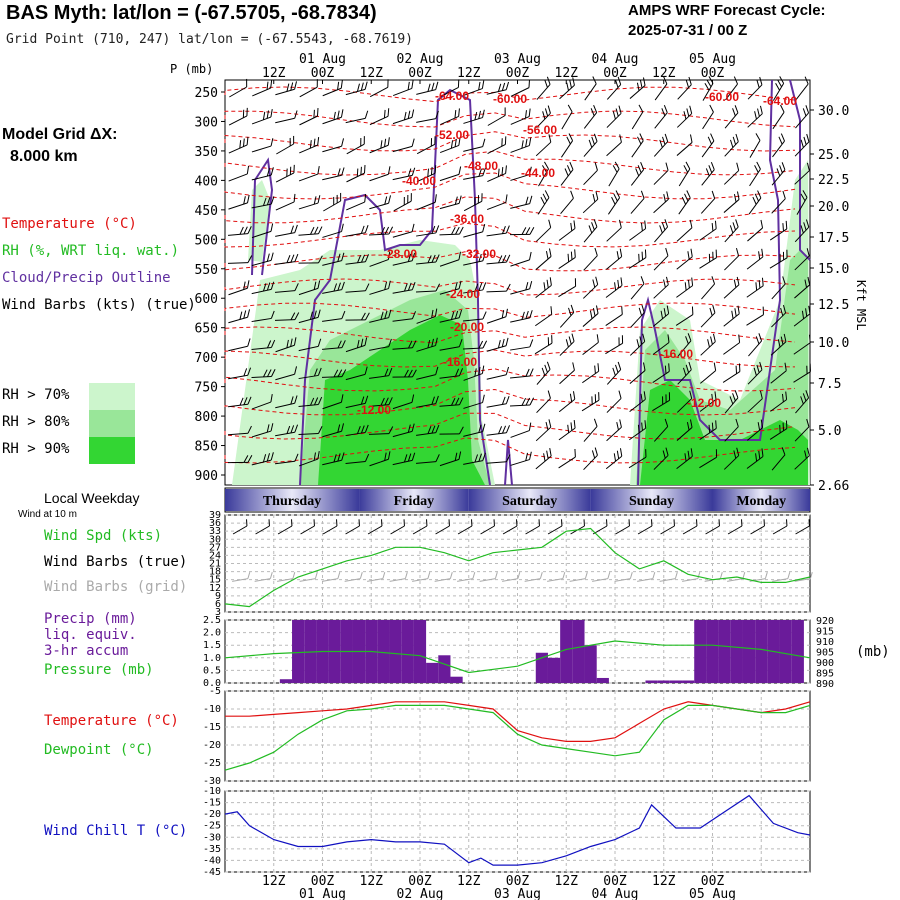  Describe the element at coordinates (724, 651) in the screenshot. I see `precip-bar` at that location.